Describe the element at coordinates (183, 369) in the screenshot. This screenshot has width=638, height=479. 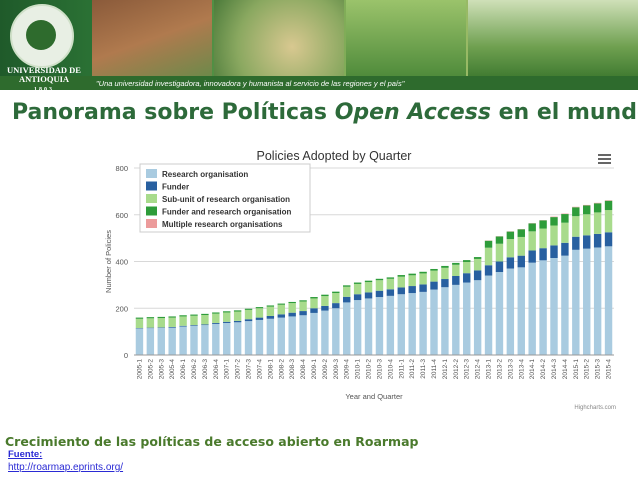
I see `x-tick-label: 2006-1` at that location.